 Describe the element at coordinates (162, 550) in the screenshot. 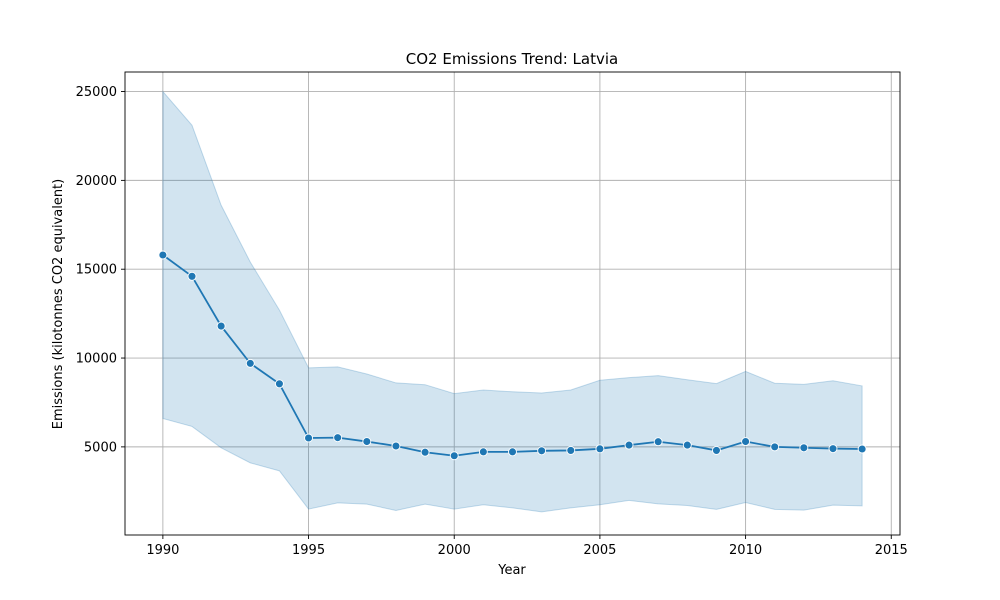

I see `x-tick-label: 1990` at that location.